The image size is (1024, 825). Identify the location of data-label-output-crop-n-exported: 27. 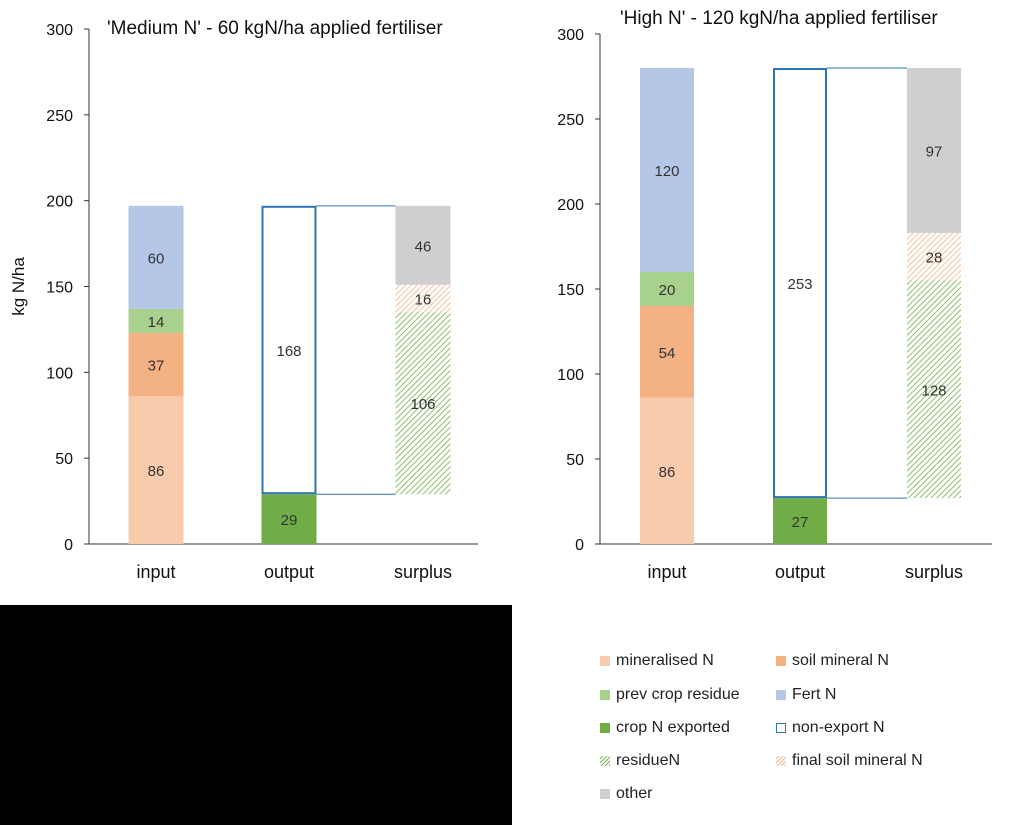
(800, 522).